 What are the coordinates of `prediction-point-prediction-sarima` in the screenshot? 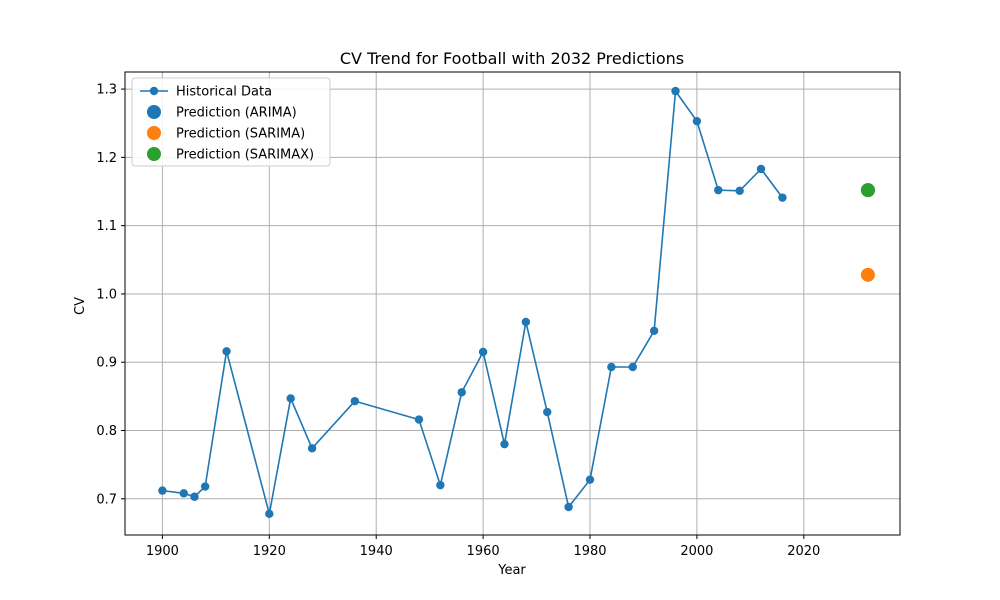 It's located at (867, 274).